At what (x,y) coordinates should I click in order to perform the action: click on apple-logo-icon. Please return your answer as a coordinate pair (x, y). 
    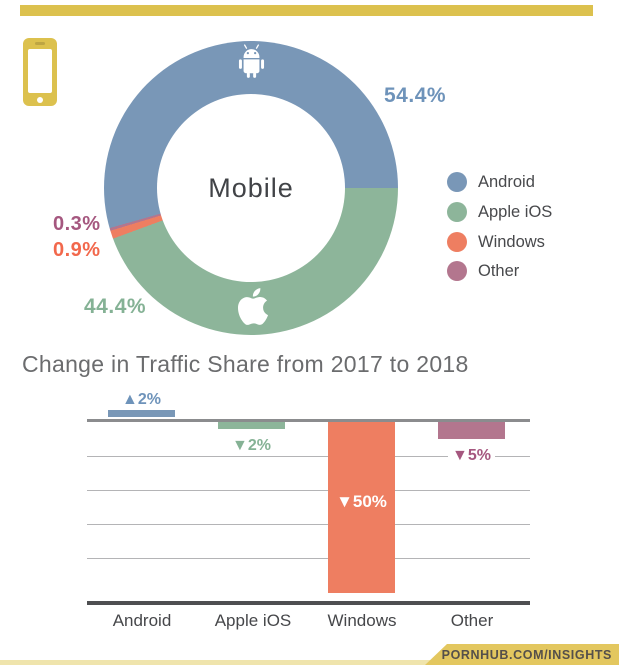
    Looking at the image, I should click on (253, 306).